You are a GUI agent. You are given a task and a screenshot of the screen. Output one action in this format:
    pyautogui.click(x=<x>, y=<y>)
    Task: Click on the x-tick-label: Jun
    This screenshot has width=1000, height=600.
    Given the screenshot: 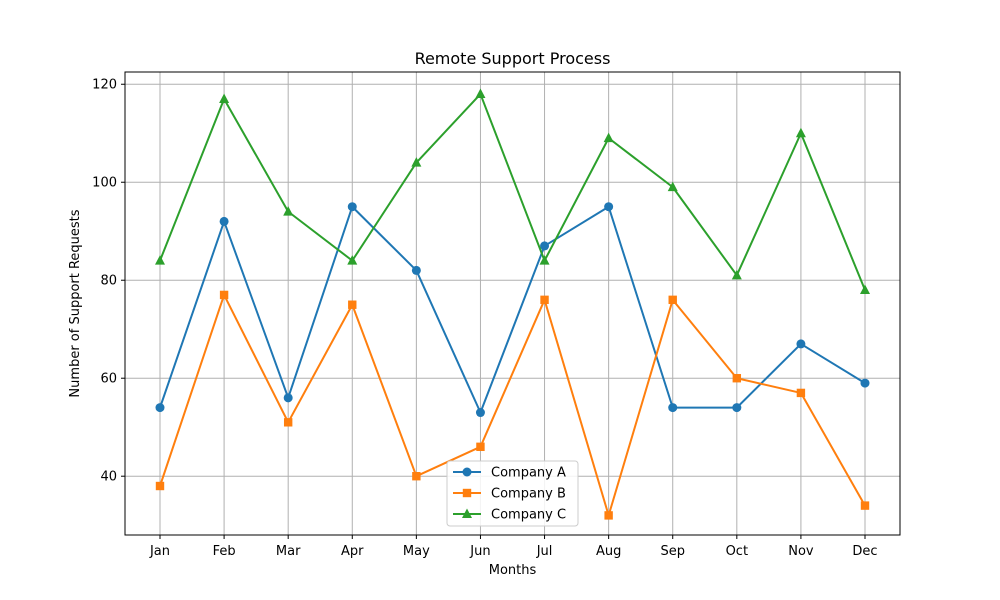 What is the action you would take?
    pyautogui.click(x=479, y=551)
    